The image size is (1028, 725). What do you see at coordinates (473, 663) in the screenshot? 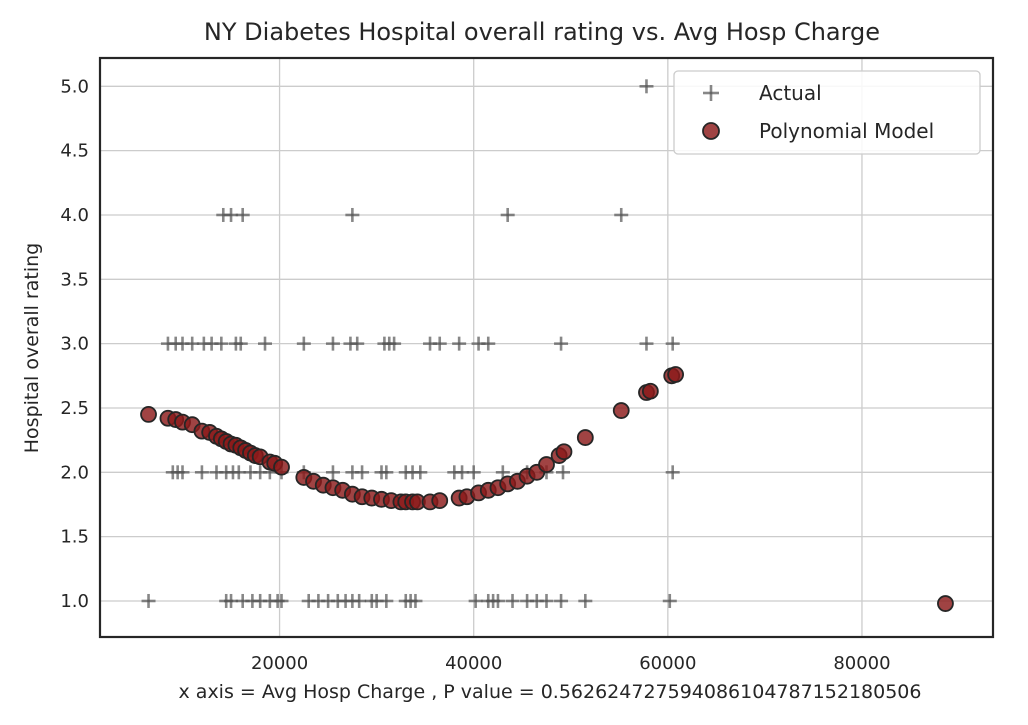
I see `x-tick-label: 40000` at bounding box center [473, 663].